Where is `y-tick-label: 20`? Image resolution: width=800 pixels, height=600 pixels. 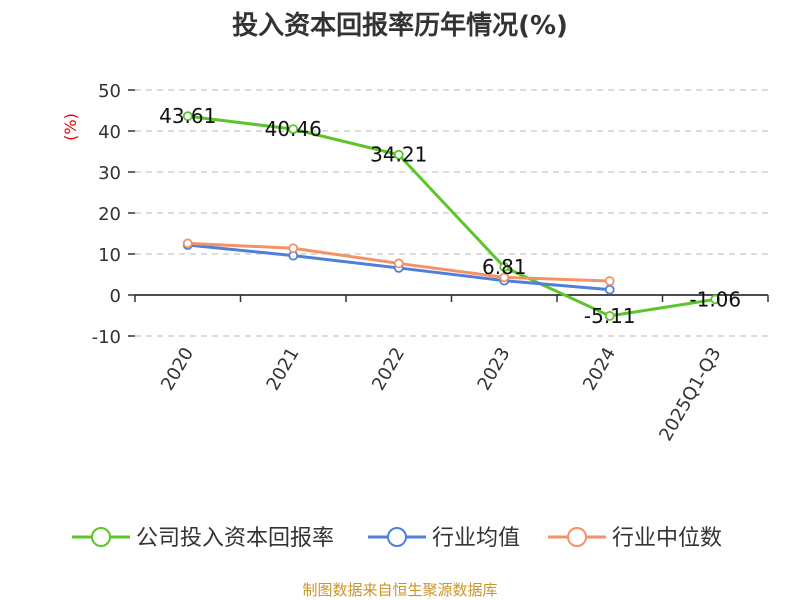
y-tick-label: 20 is located at coordinates (109, 214).